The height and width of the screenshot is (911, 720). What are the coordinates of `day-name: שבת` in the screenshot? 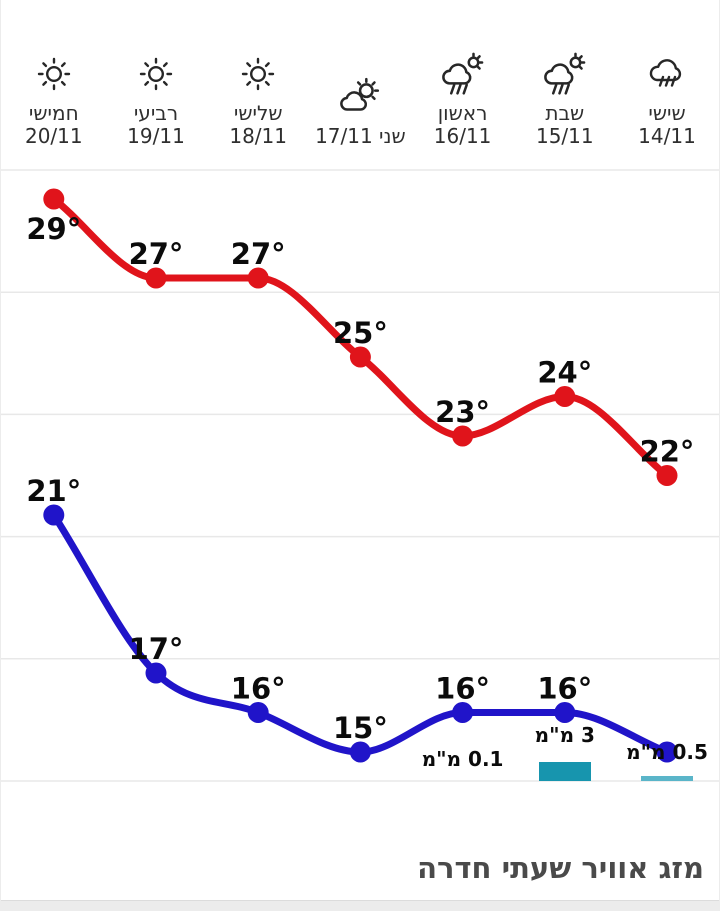 It's located at (565, 113).